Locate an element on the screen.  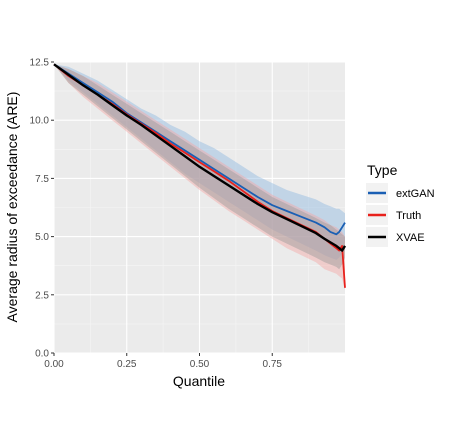
x-tick-label: 0.25 is located at coordinates (127, 364).